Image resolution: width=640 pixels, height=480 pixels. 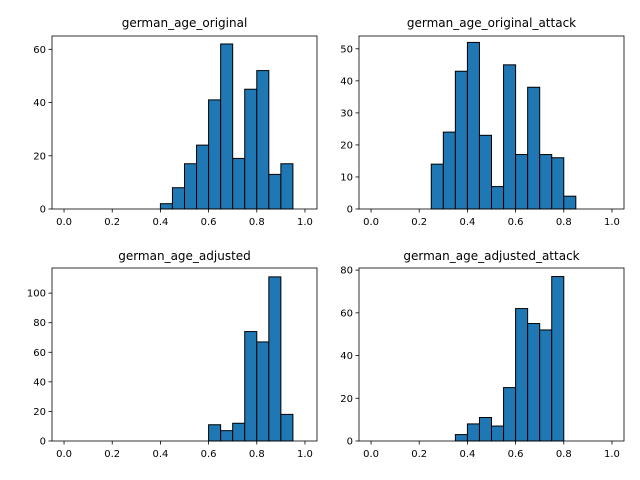 What do you see at coordinates (36, 294) in the screenshot?
I see `y-tick-label: 100` at bounding box center [36, 294].